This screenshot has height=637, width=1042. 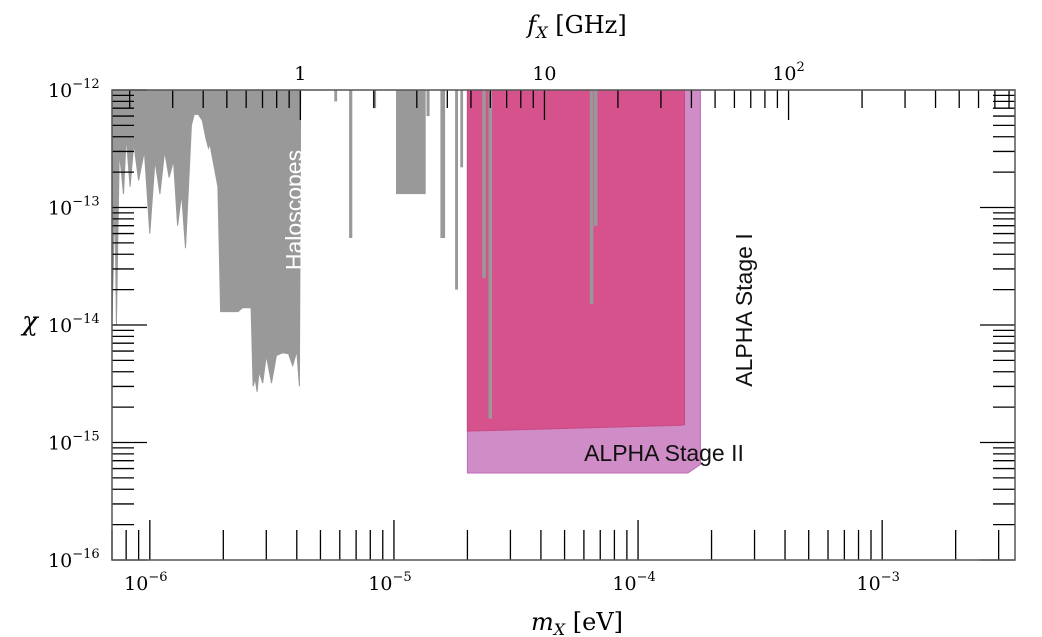 I want to click on y-tick-label: 10−15, so click(x=74, y=442).